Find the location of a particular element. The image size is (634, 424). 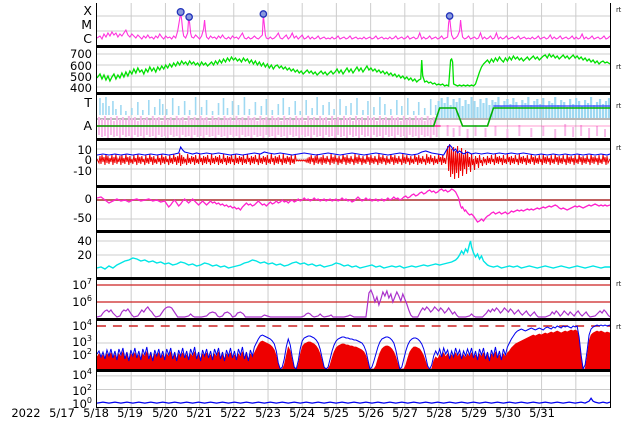

a-index-bars is located at coordinates (352, 127).